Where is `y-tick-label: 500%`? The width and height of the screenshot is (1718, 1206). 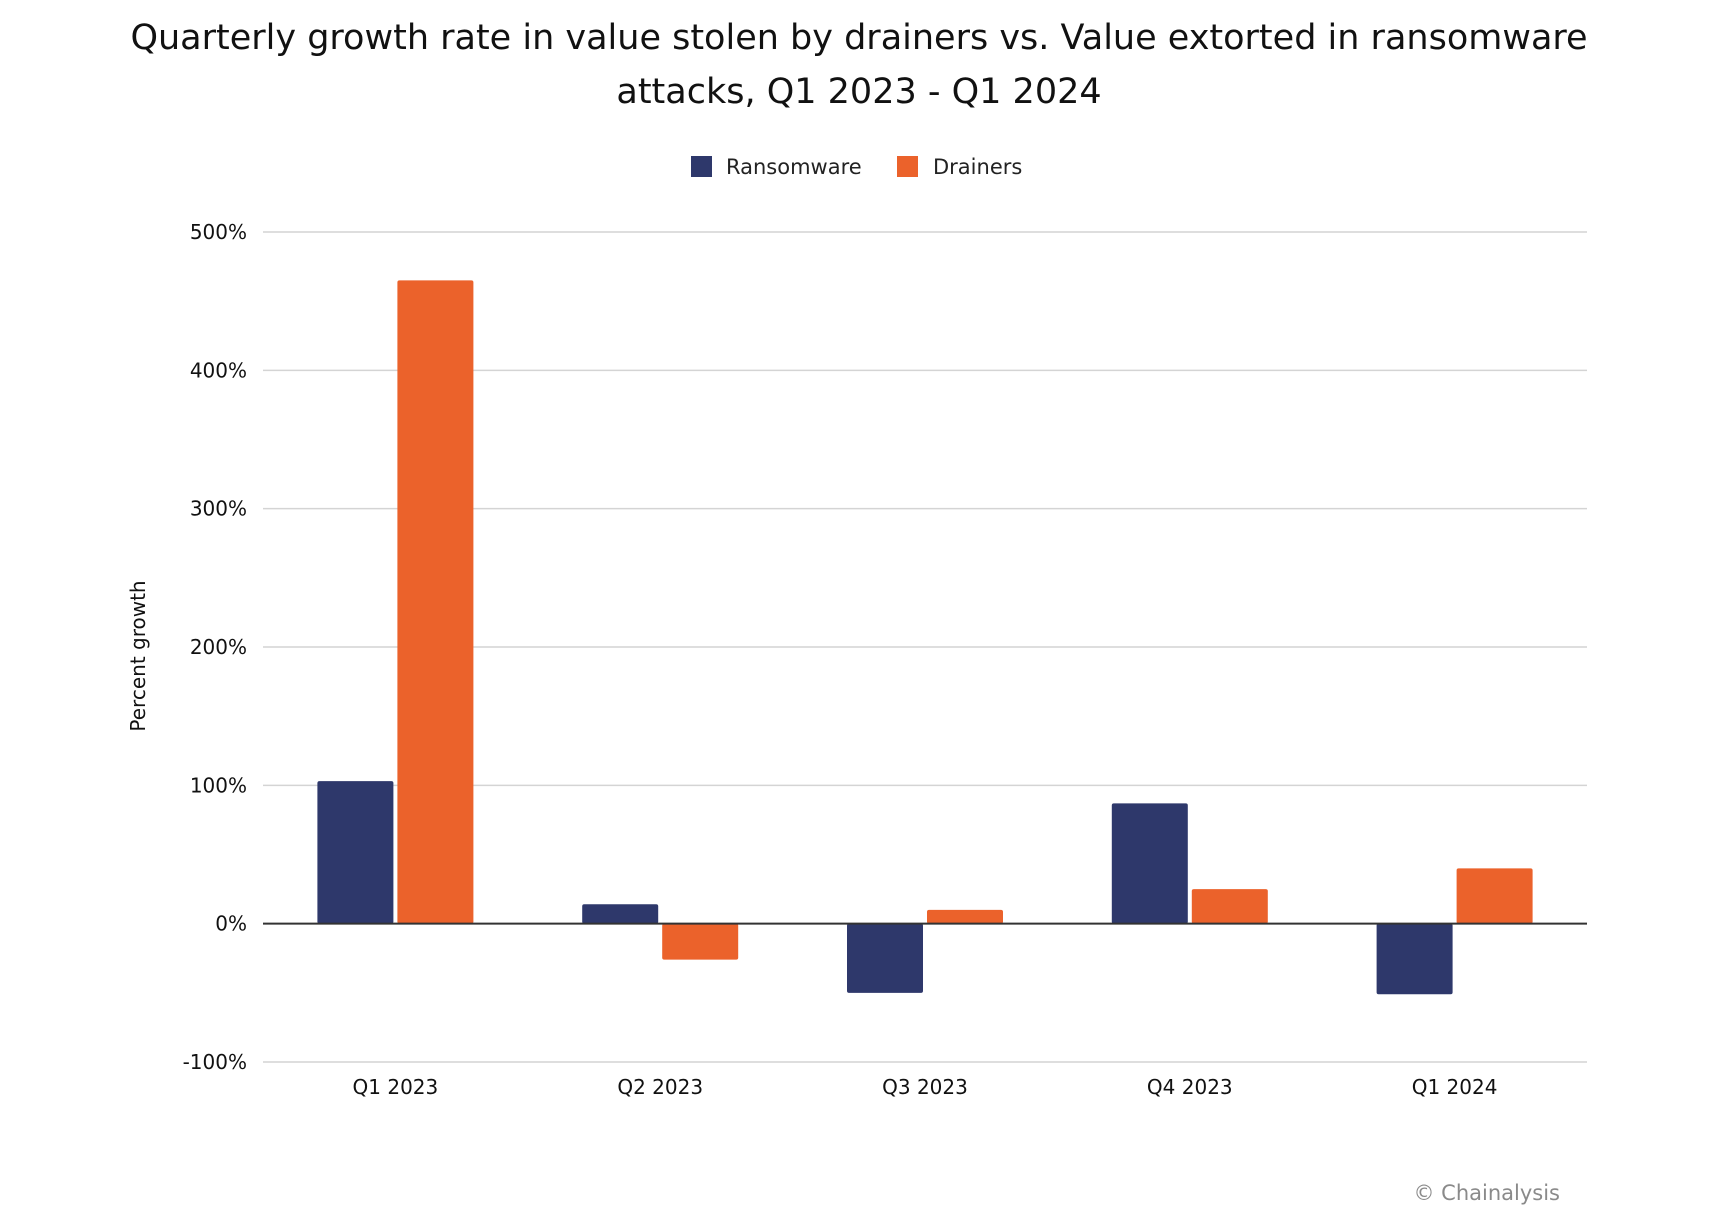
y-tick-label: 500% is located at coordinates (218, 232).